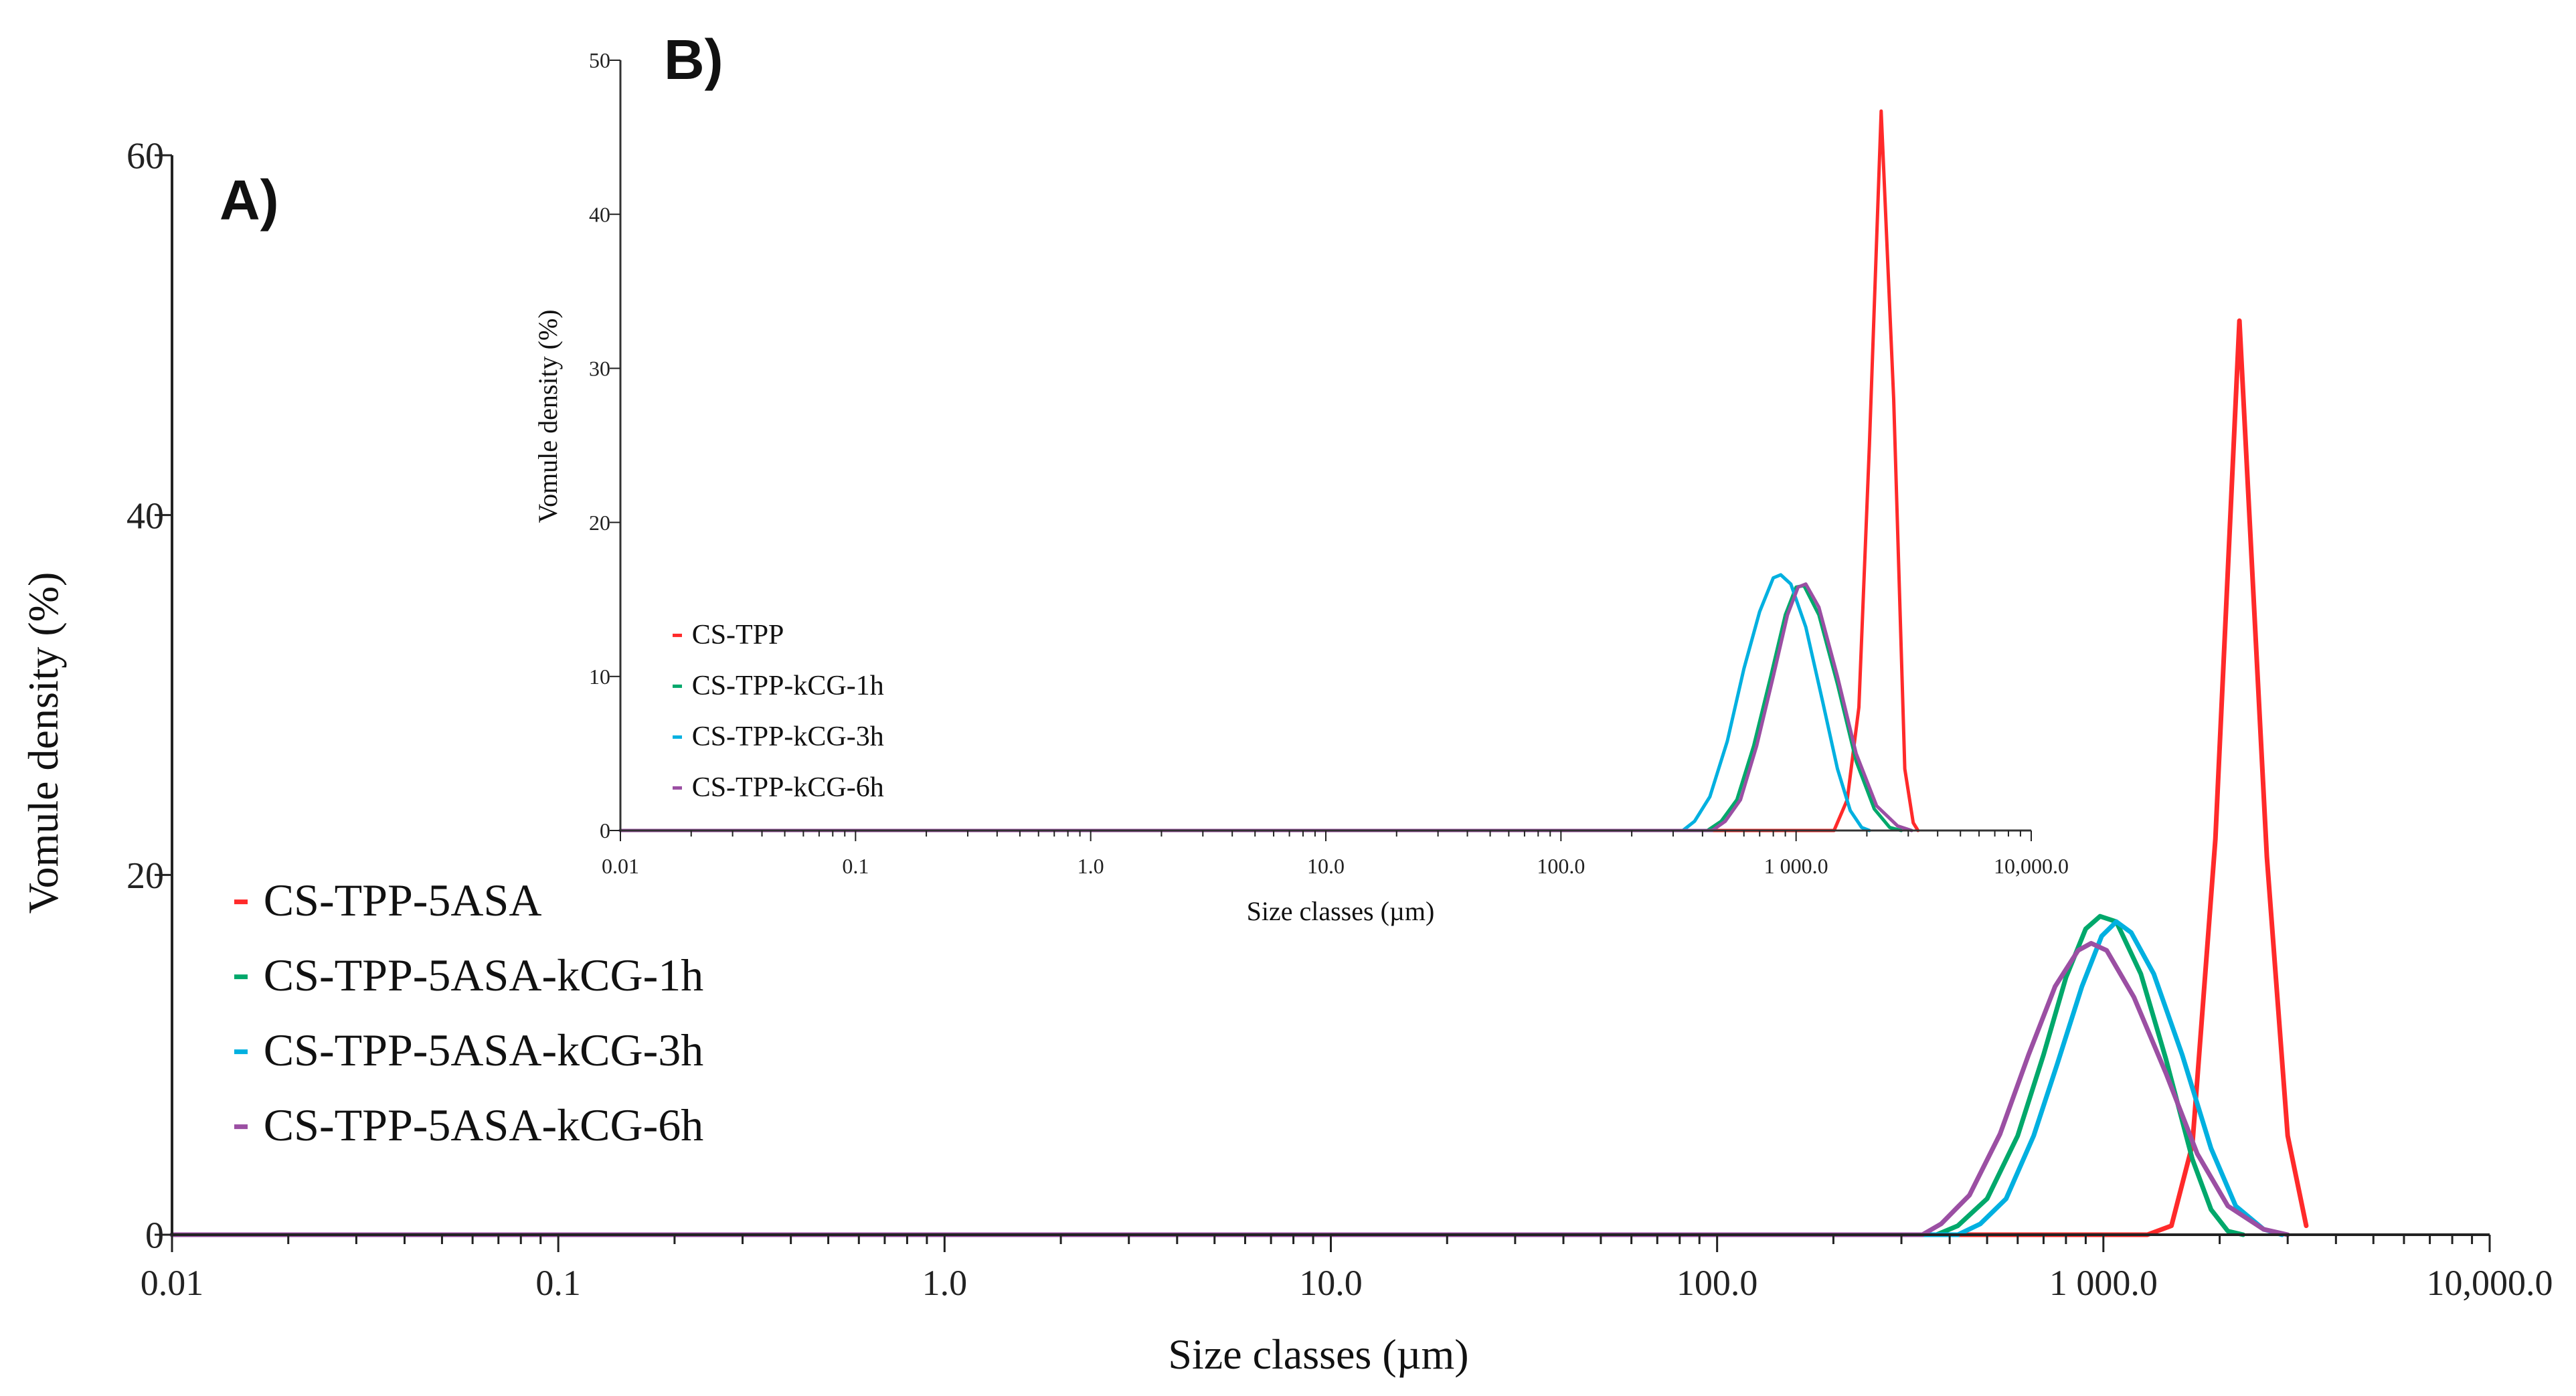  I want to click on panel-b-x-axis-label: Size classes (µm), so click(1341, 911).